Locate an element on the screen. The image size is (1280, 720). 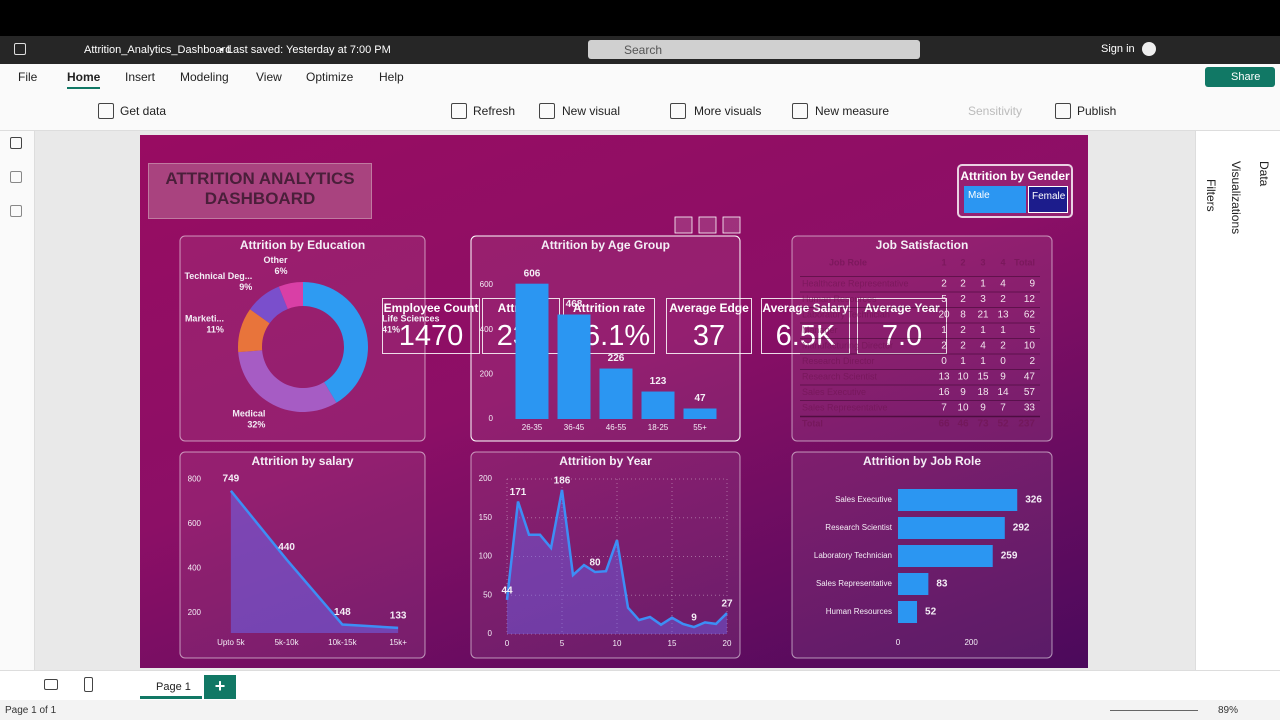
x-tick-label: 200 is located at coordinates (971, 642).